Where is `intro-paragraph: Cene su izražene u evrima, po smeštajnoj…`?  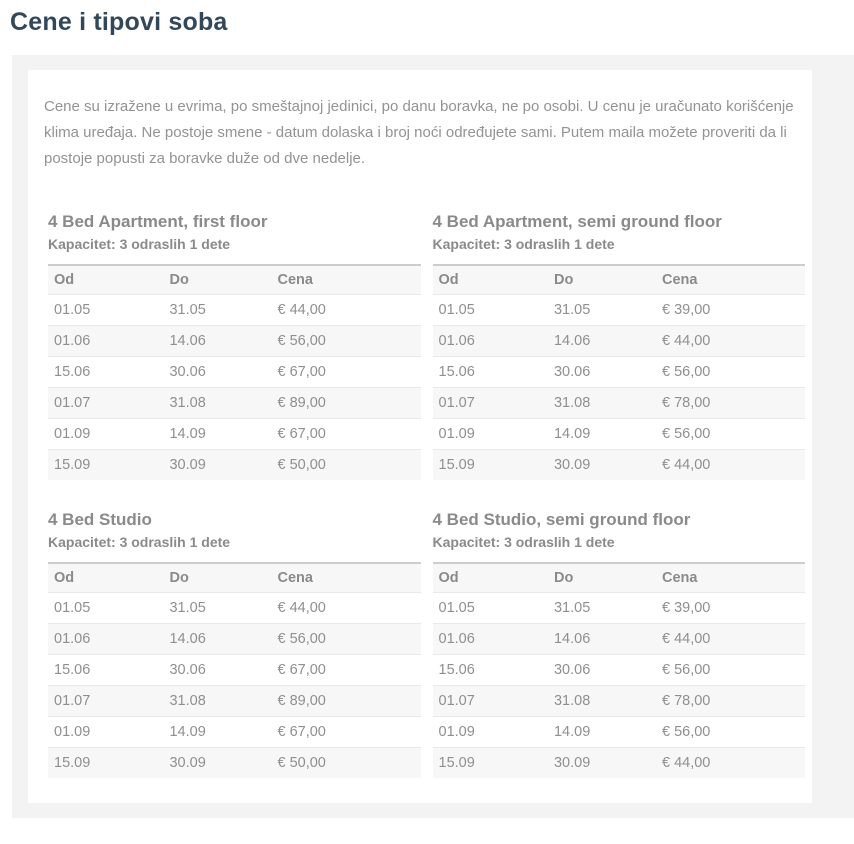
intro-paragraph: Cene su izražene u evrima, po smeštajnoj… is located at coordinates (419, 132).